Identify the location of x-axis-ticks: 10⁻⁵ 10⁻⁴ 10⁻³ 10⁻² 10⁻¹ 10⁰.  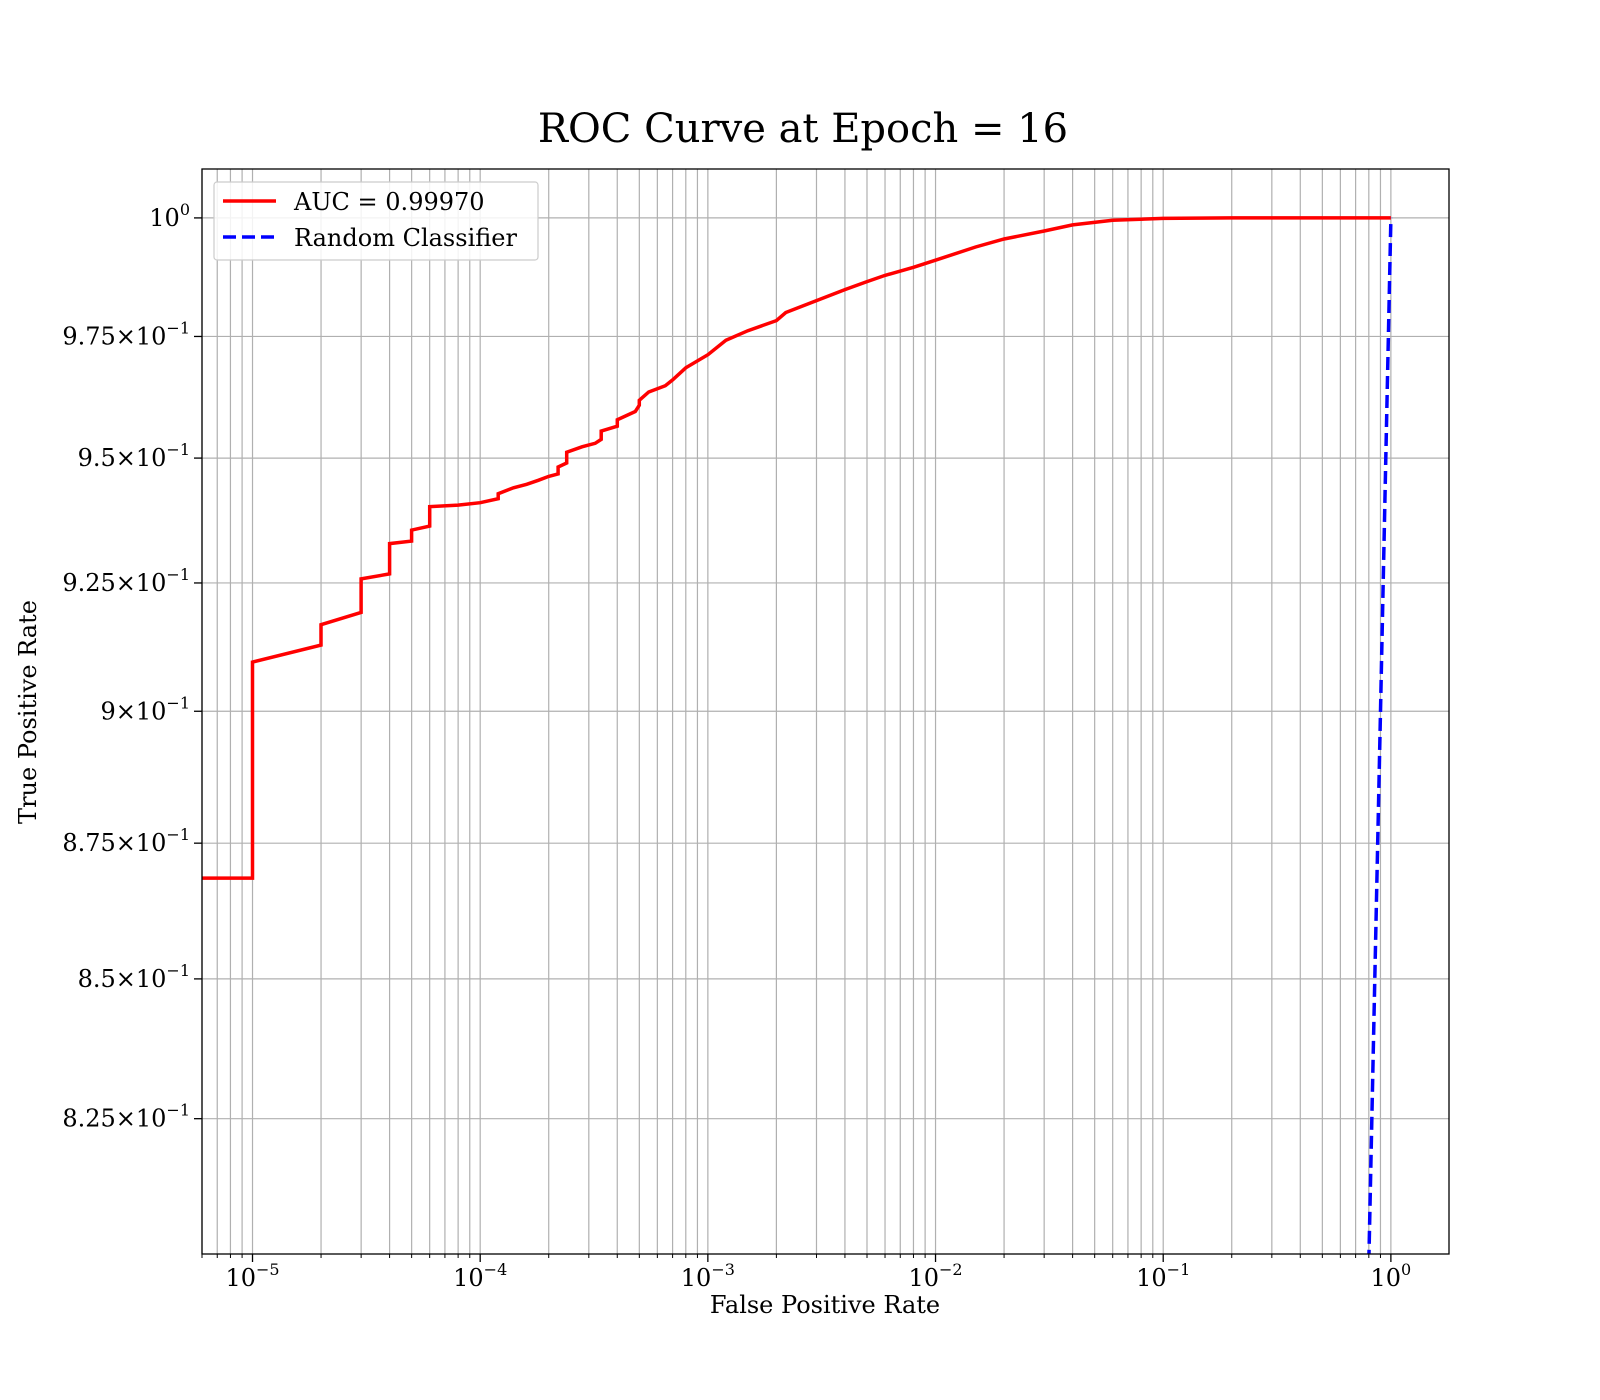
(806, 1273).